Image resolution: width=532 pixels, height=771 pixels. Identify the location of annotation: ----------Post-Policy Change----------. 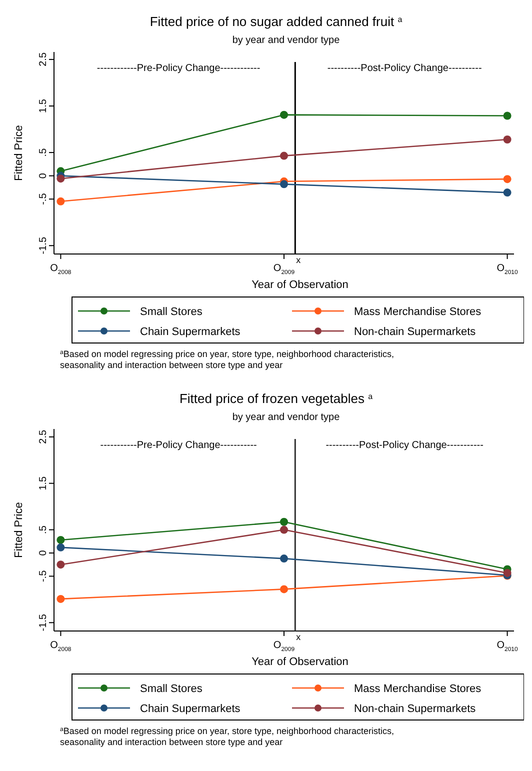
(404, 68).